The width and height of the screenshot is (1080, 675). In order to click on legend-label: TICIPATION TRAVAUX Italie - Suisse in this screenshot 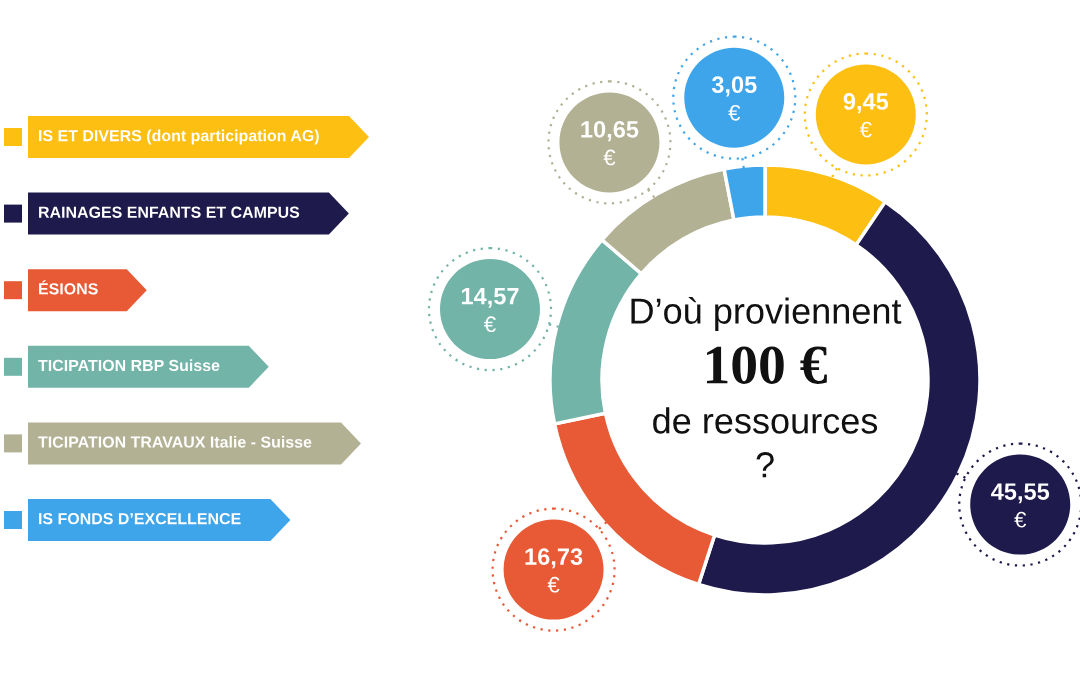, I will do `click(175, 441)`.